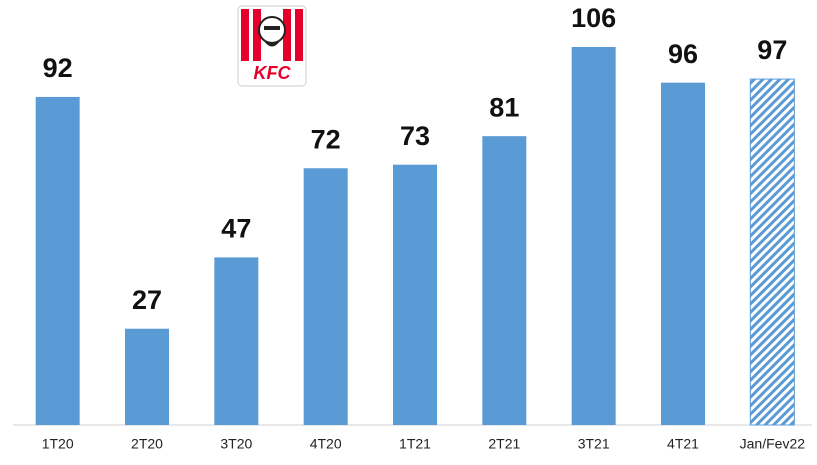  I want to click on value-label: 27, so click(147, 300).